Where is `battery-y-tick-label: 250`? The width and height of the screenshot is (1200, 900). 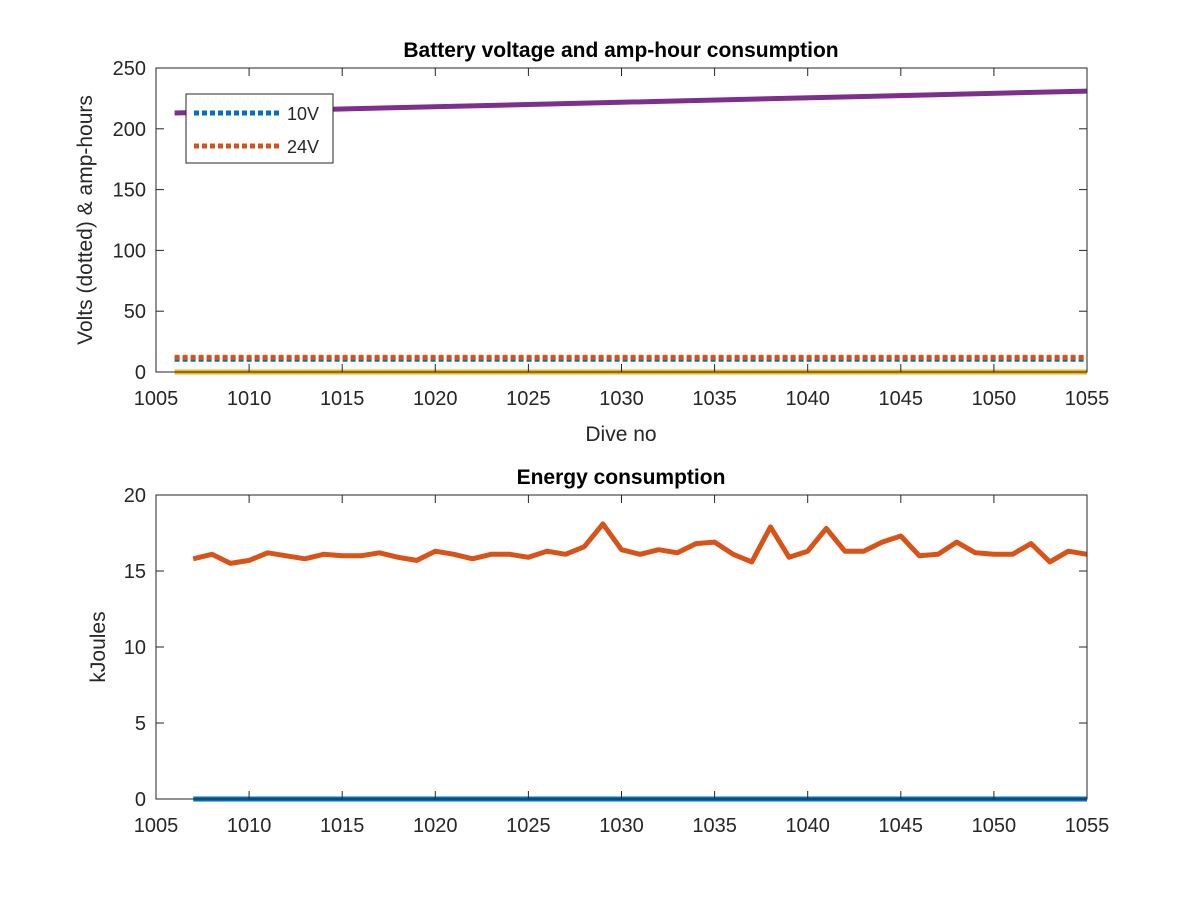 battery-y-tick-label: 250 is located at coordinates (129, 69).